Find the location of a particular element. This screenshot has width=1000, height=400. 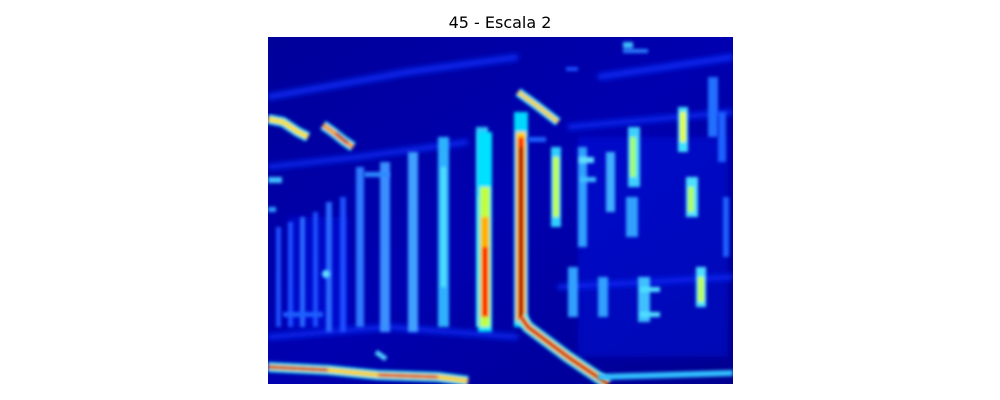

bright-column-left is located at coordinates (485, 232).